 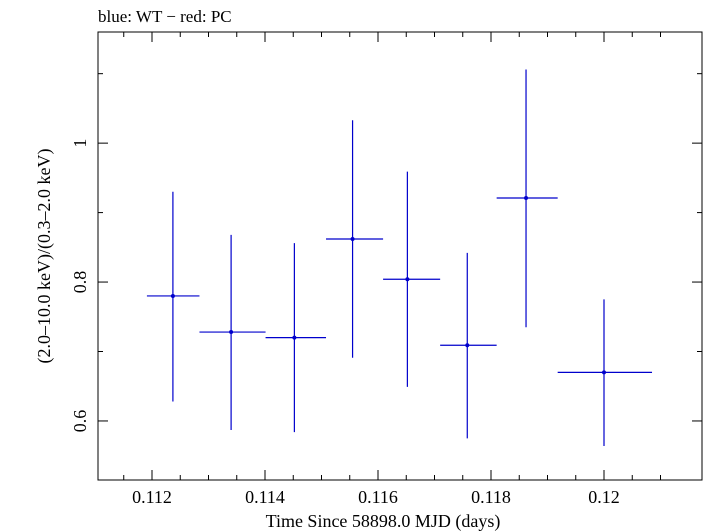 What do you see at coordinates (80, 282) in the screenshot?
I see `y-tick-label: 0.8` at bounding box center [80, 282].